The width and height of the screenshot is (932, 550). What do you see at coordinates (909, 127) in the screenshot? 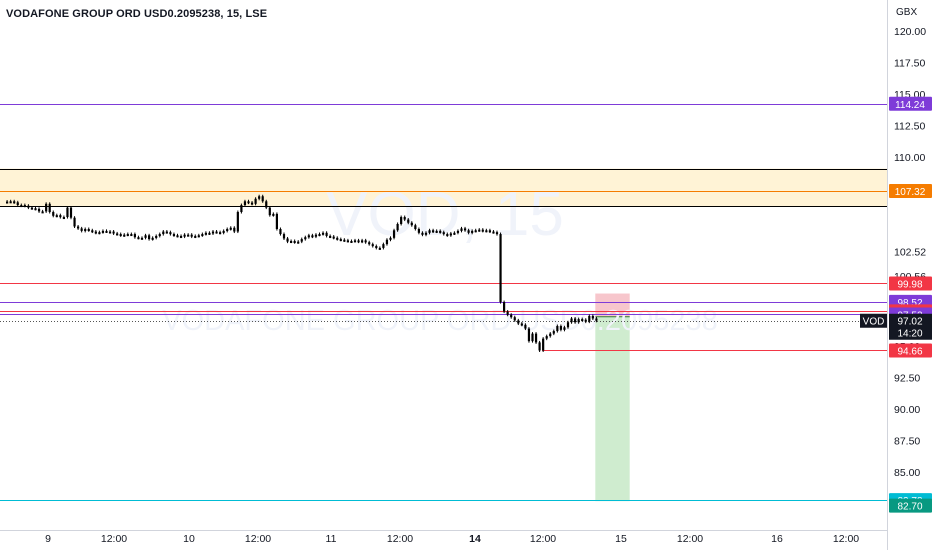
I see `y-tick-label: 112.50` at bounding box center [909, 127].